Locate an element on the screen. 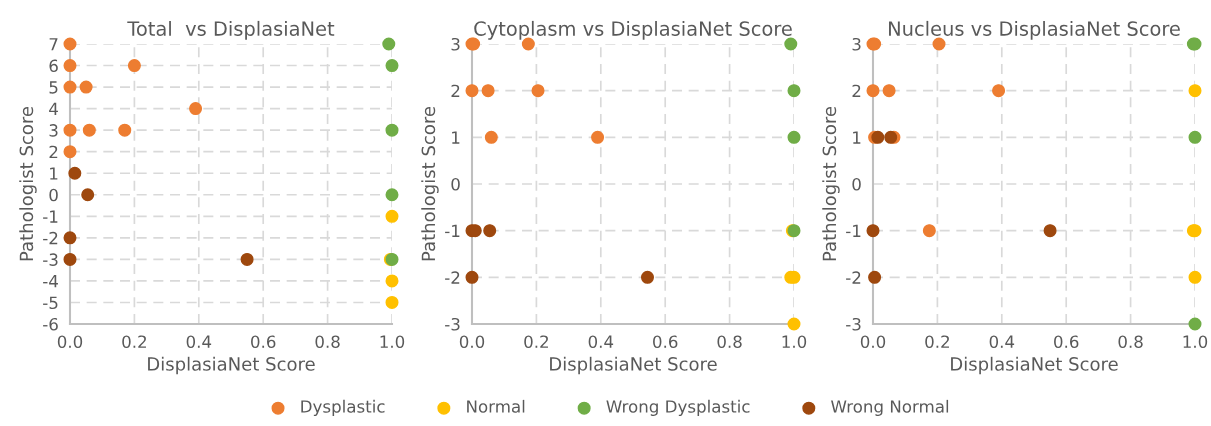 Image resolution: width=1211 pixels, height=426 pixels. chart-title: Total vs DisplasiaNet is located at coordinates (231, 30).